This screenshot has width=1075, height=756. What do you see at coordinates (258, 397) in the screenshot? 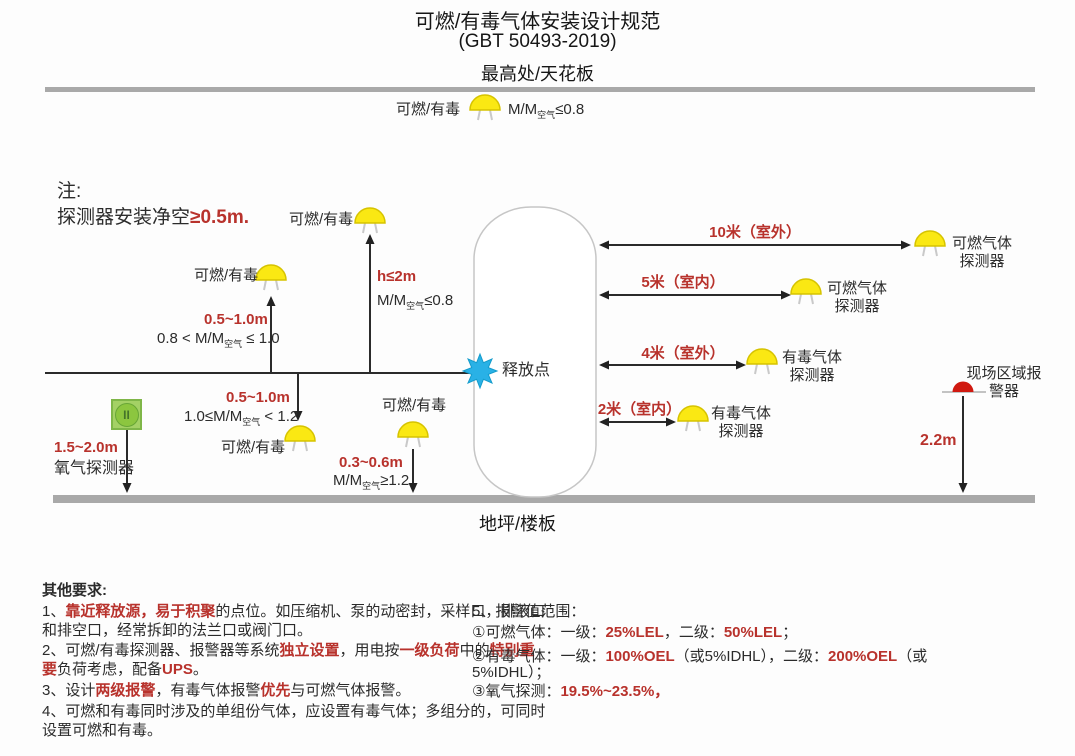
I see `below-detector-distance: 0.5~1.0m` at bounding box center [258, 397].